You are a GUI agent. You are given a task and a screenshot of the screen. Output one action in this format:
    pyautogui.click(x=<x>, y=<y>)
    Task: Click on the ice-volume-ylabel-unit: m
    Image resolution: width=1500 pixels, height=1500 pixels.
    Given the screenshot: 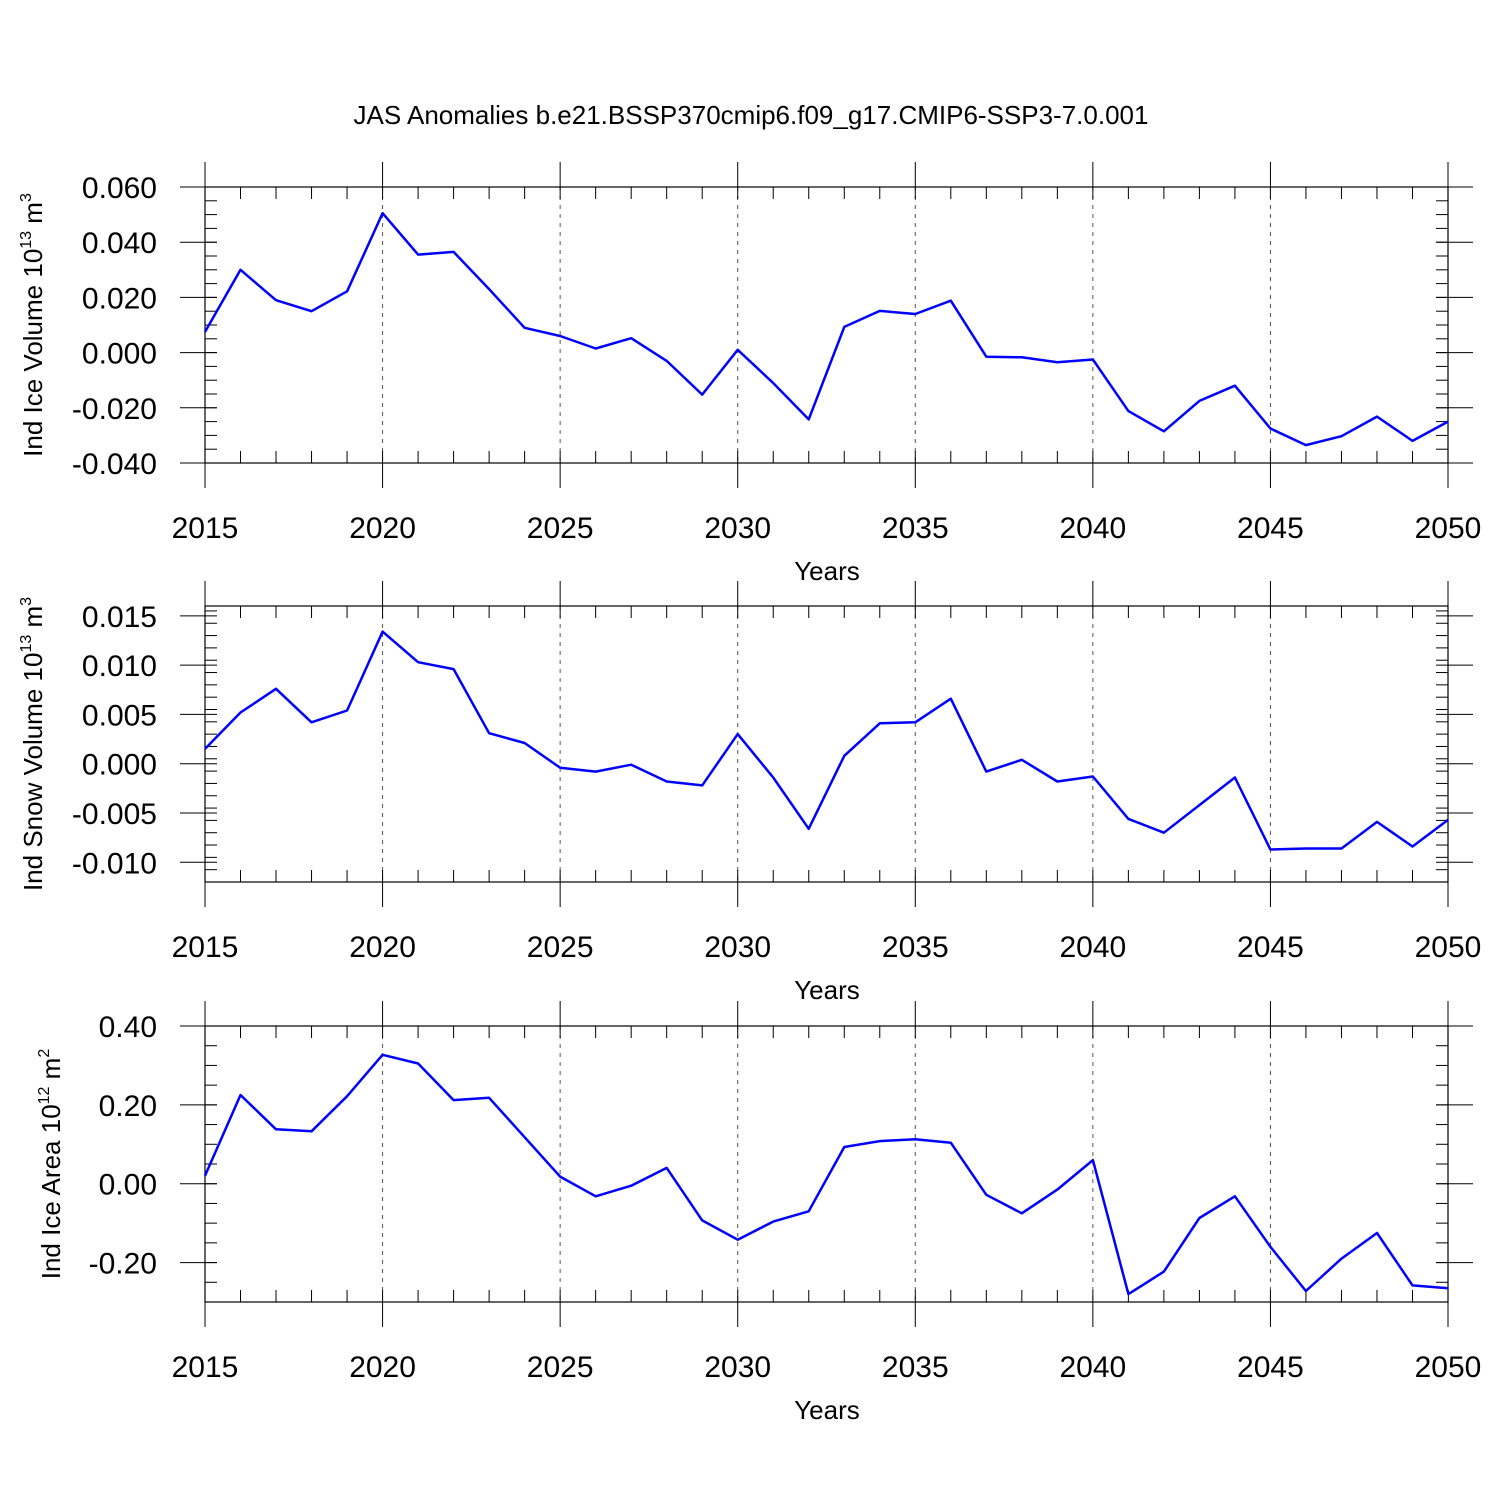 What is the action you would take?
    pyautogui.click(x=33, y=216)
    